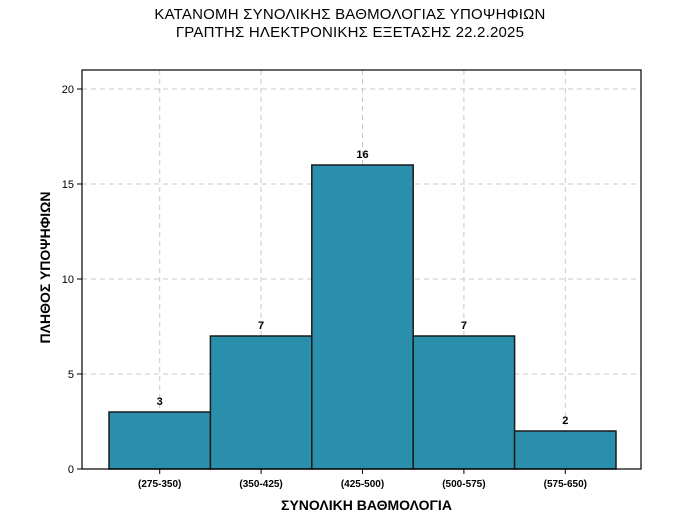 The width and height of the screenshot is (700, 520). What do you see at coordinates (362, 155) in the screenshot?
I see `bar-value-label: 16` at bounding box center [362, 155].